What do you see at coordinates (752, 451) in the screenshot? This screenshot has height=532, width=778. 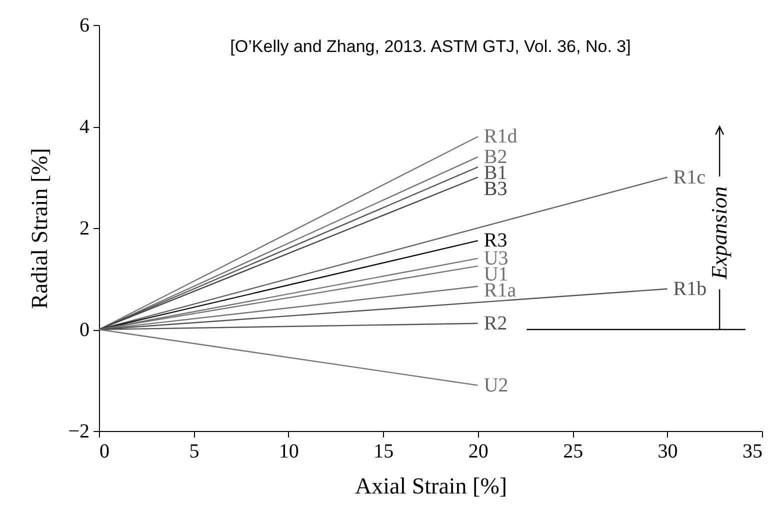 I see `x-tick-label: 35` at bounding box center [752, 451].